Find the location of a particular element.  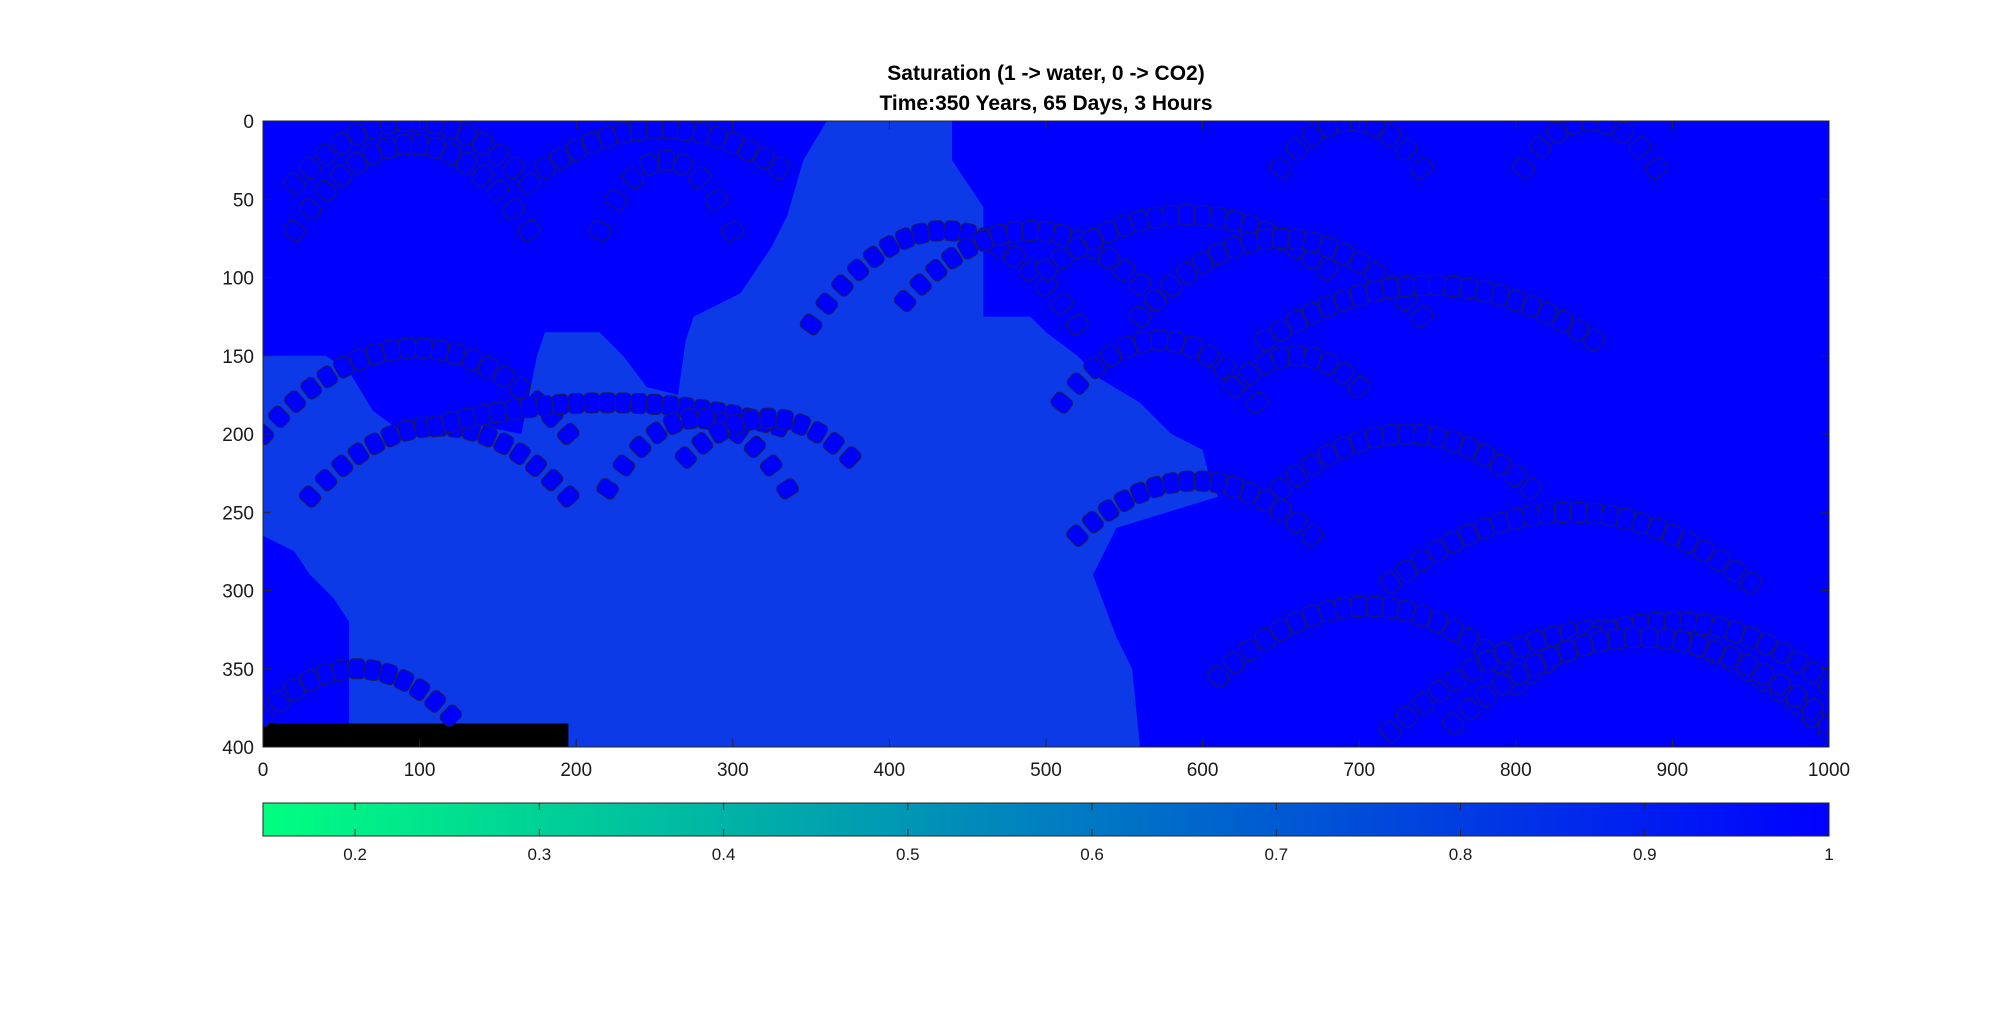

x-tick-label: 500 is located at coordinates (1046, 770).